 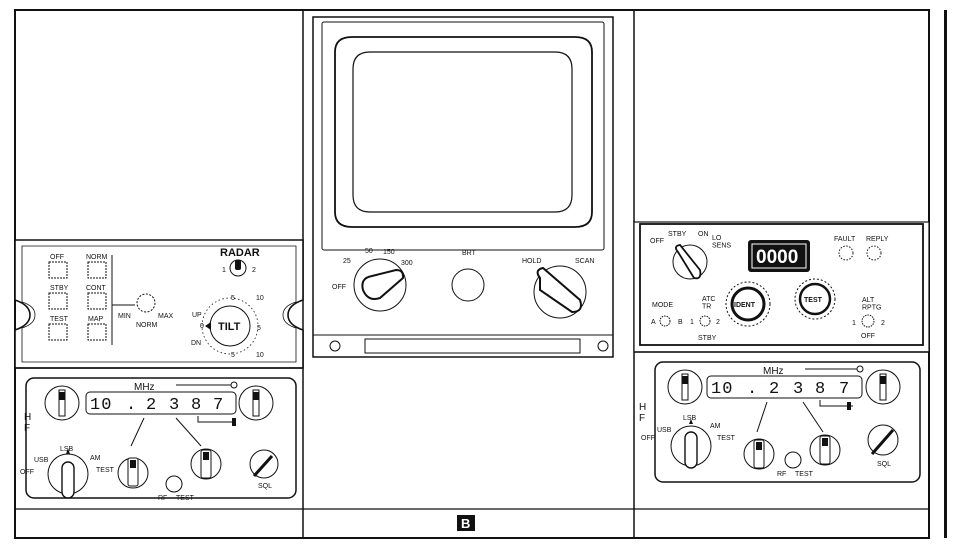 I want to click on hf-right-rf-label: RF, so click(x=781, y=474).